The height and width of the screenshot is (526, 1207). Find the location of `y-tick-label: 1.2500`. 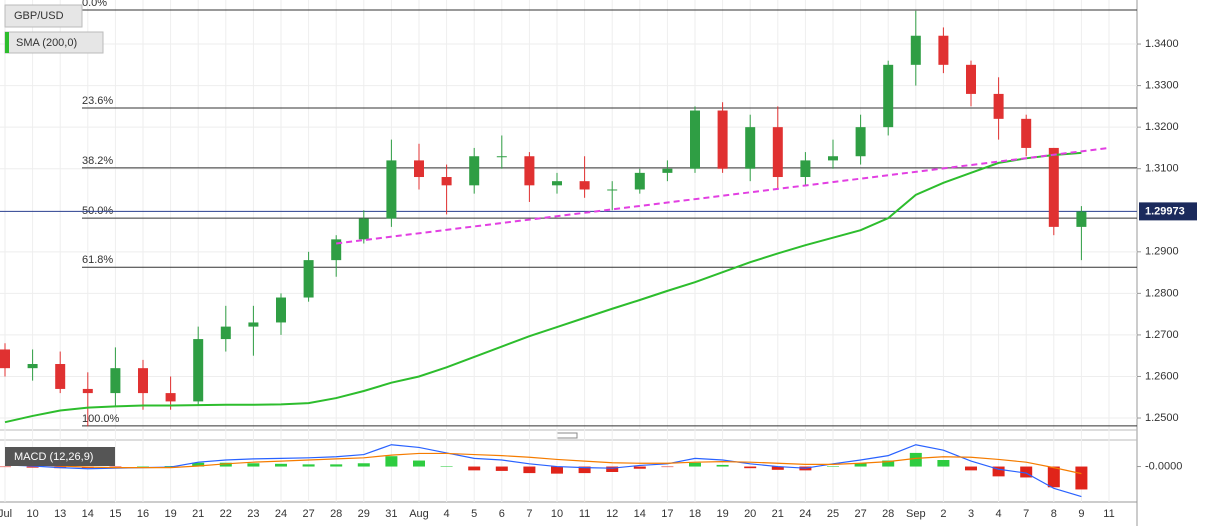

y-tick-label: 1.2500 is located at coordinates (1162, 418).